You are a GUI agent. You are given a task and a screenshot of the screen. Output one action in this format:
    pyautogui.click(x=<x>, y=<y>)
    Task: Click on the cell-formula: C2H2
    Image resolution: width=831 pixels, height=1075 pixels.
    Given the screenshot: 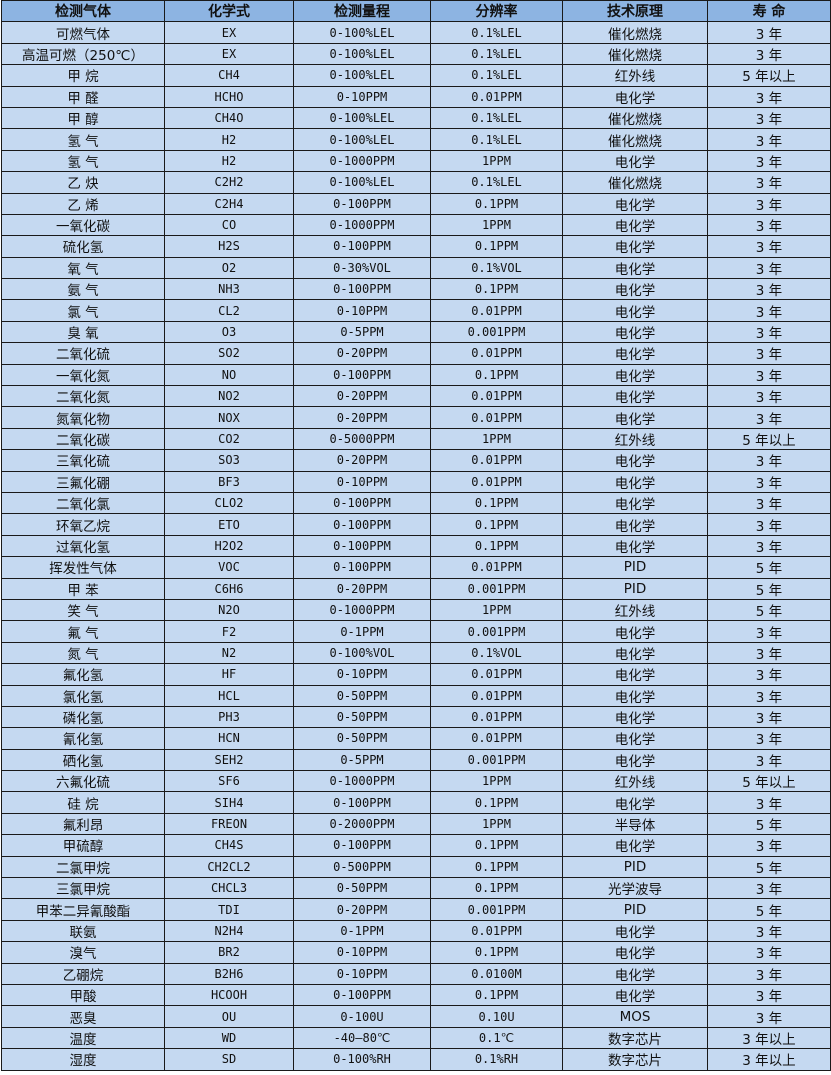 What is the action you would take?
    pyautogui.click(x=229, y=182)
    